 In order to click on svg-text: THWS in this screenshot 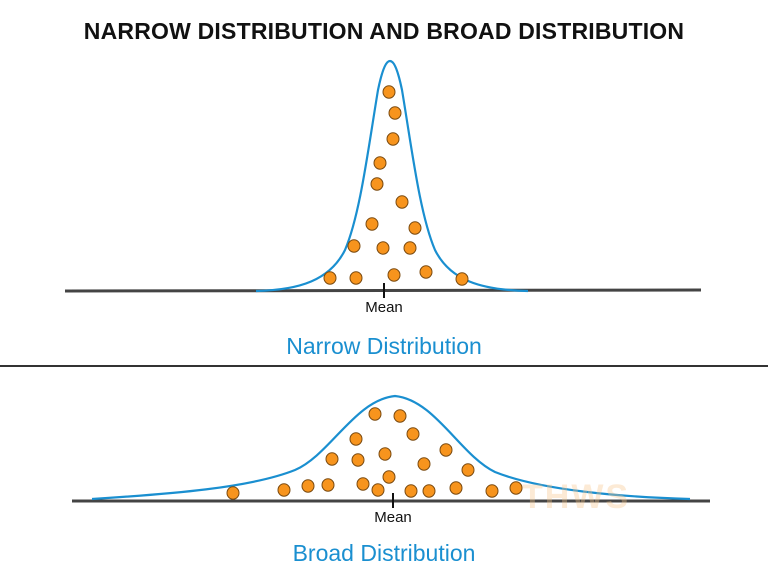, I will do `click(576, 497)`.